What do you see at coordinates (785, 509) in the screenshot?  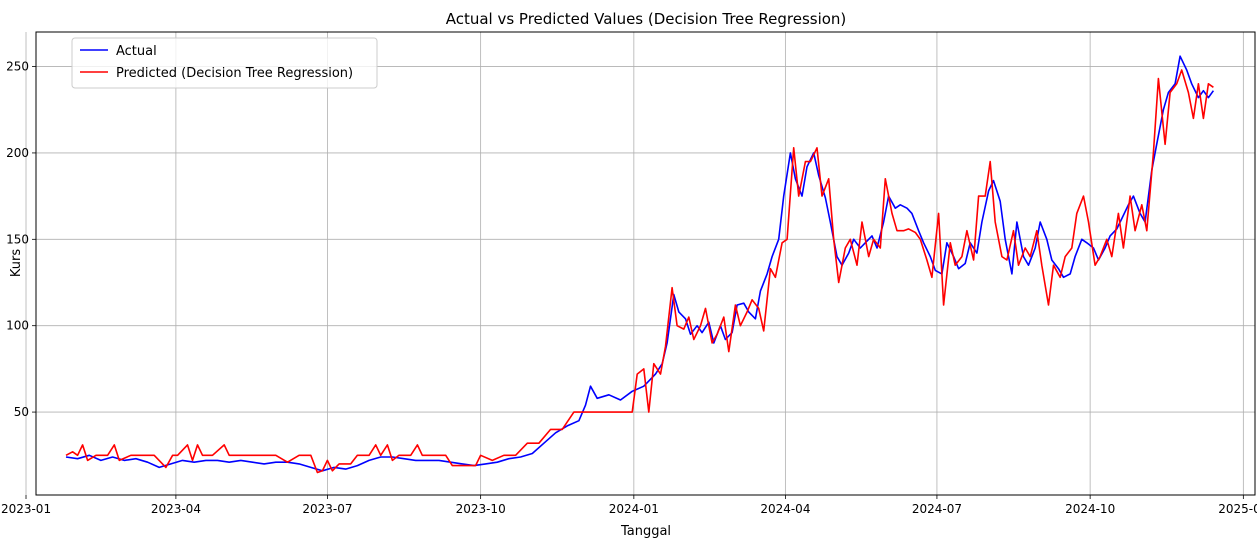 I see `x-tick-label: 2024-04` at bounding box center [785, 509].